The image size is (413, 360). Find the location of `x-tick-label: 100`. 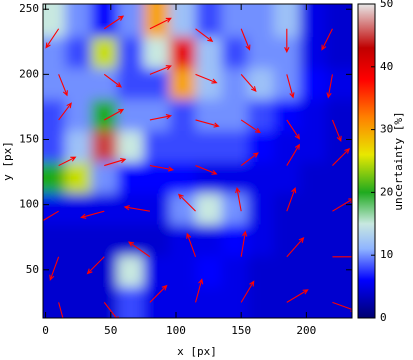

x-tick-label: 100 is located at coordinates (176, 330).